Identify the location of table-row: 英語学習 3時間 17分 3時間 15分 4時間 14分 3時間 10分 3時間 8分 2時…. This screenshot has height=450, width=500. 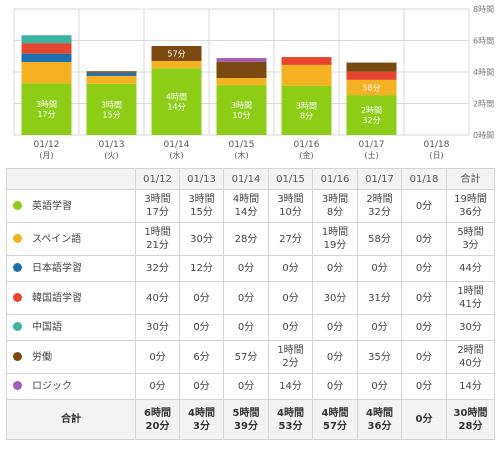
(250, 206).